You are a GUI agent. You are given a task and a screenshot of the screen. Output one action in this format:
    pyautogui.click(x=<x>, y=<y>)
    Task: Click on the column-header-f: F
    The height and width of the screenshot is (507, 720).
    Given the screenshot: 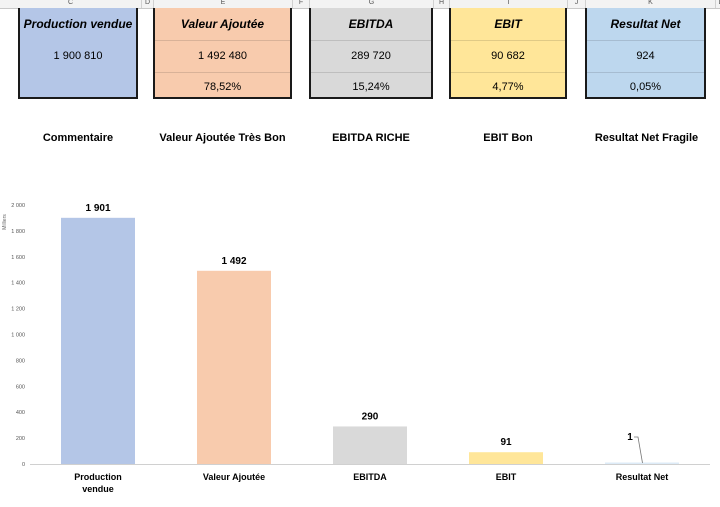 What is the action you would take?
    pyautogui.click(x=301, y=4)
    